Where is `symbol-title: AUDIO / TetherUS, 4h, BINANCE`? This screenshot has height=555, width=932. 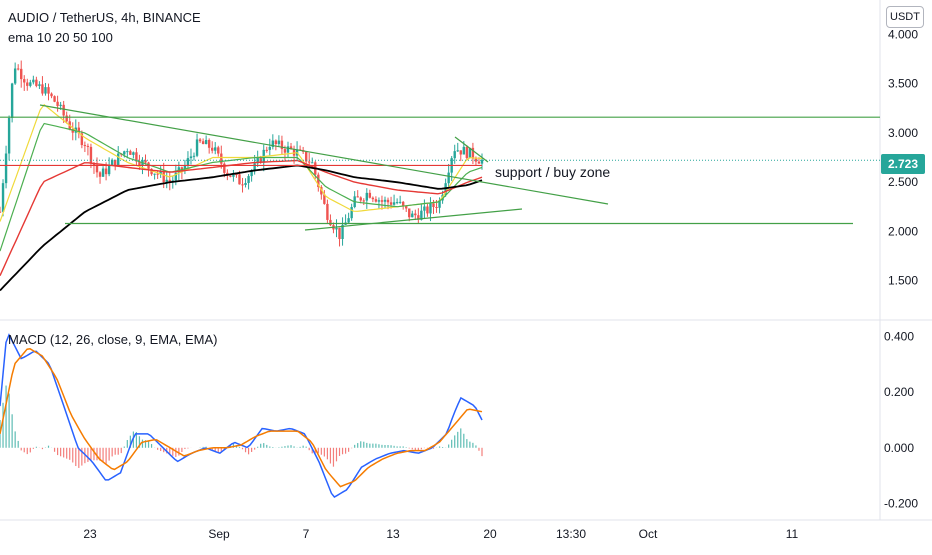 symbol-title: AUDIO / TetherUS, 4h, BINANCE is located at coordinates (104, 17).